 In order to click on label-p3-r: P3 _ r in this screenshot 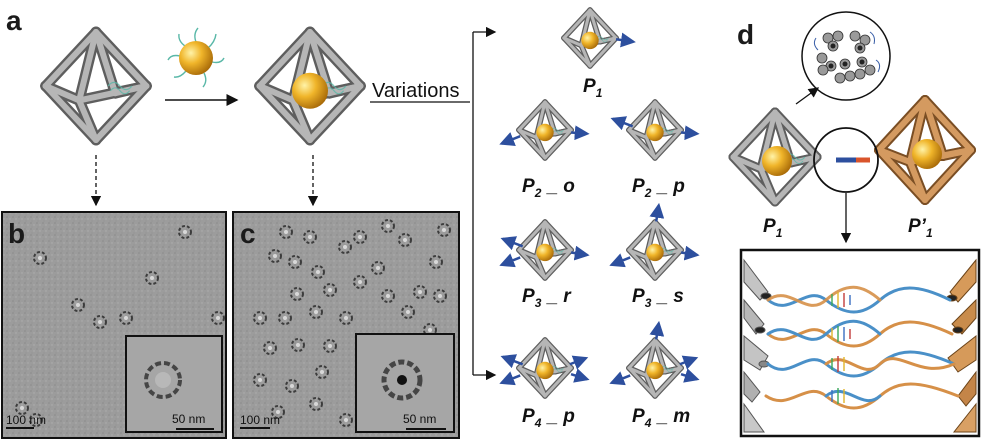, I will do `click(547, 298)`.